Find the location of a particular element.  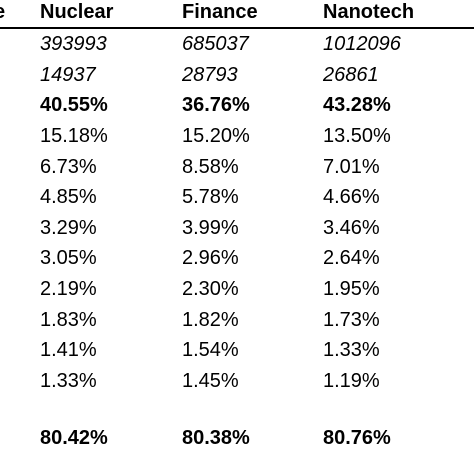

table-cell: 5.78% is located at coordinates (210, 197).